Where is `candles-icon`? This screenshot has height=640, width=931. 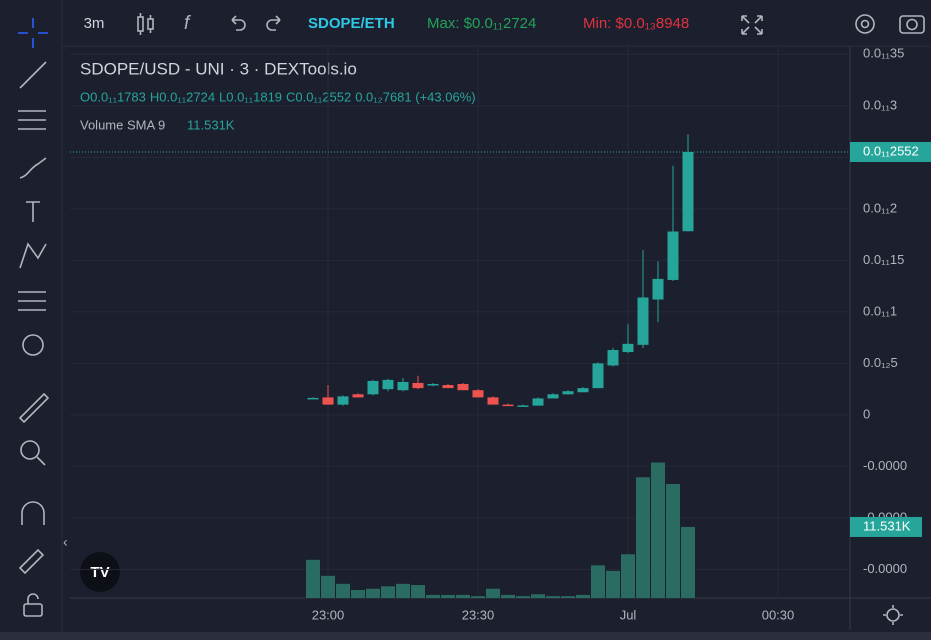 candles-icon is located at coordinates (145, 24).